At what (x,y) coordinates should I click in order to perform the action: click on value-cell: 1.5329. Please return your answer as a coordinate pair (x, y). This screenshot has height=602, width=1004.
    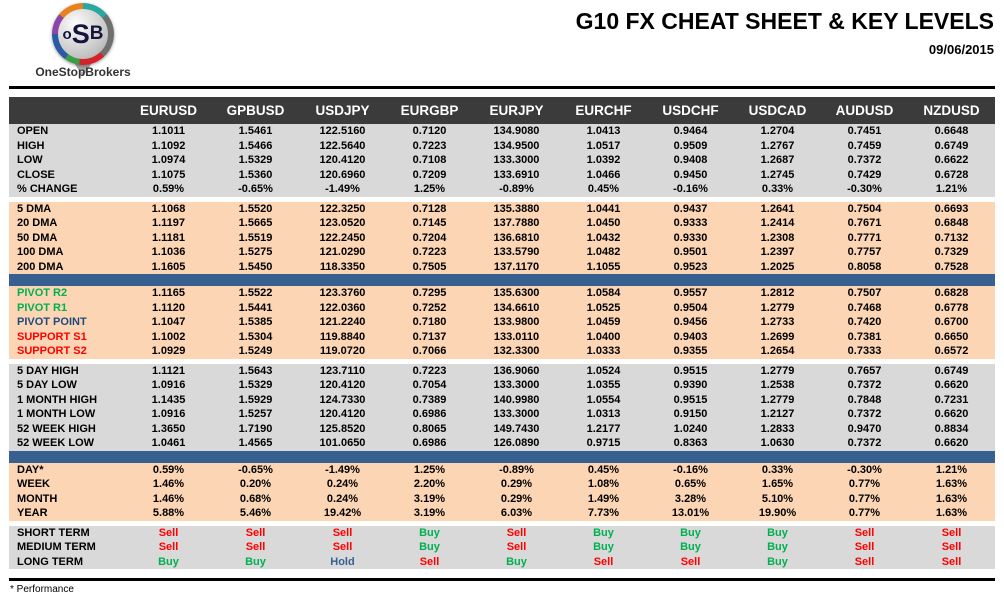
    Looking at the image, I should click on (255, 160).